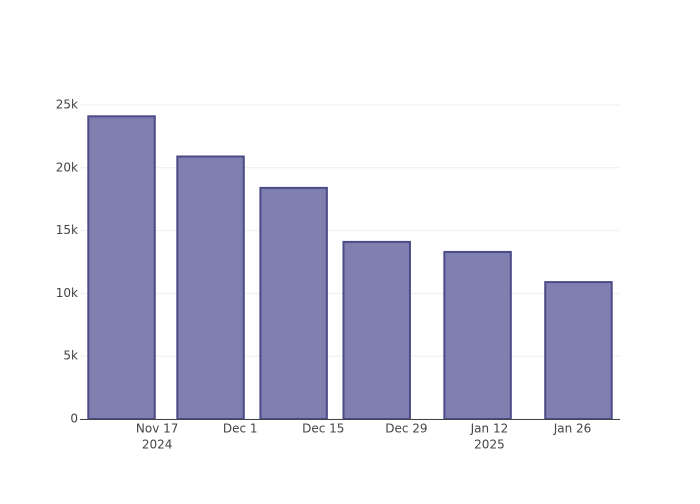  I want to click on y-tick-label: 10k, so click(67, 293).